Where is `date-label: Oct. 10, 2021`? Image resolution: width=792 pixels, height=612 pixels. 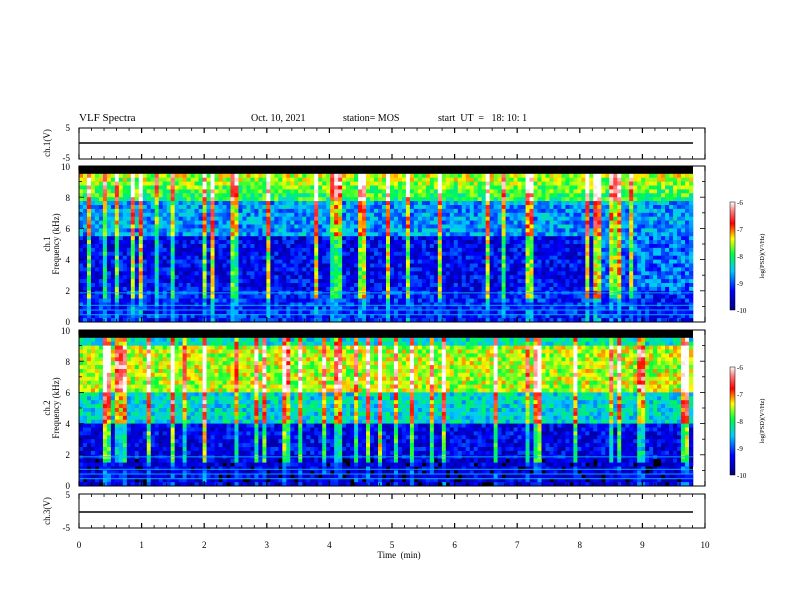
date-label: Oct. 10, 2021 is located at coordinates (278, 118).